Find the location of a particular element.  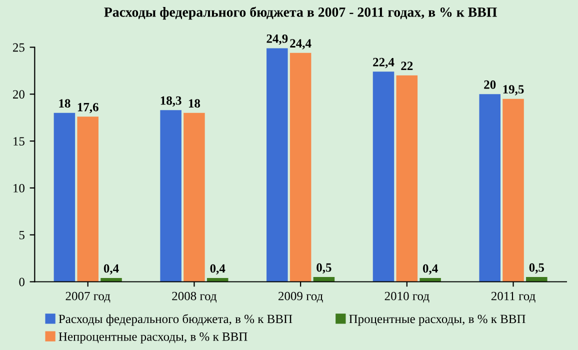

y-tick-label: 25 is located at coordinates (18, 47).